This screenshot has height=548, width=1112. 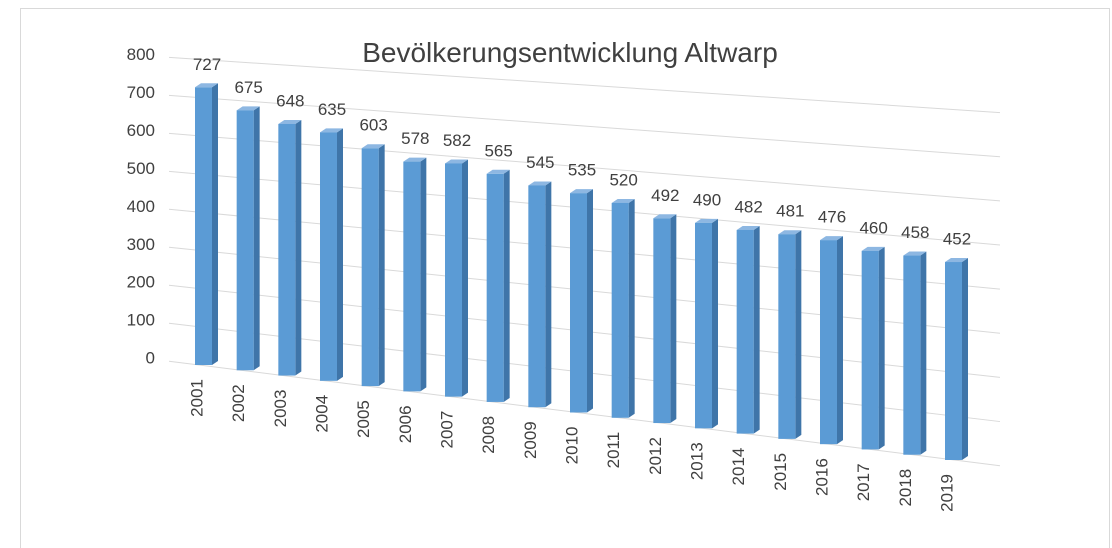 What do you see at coordinates (613, 450) in the screenshot?
I see `x-tick-label: 2011` at bounding box center [613, 450].